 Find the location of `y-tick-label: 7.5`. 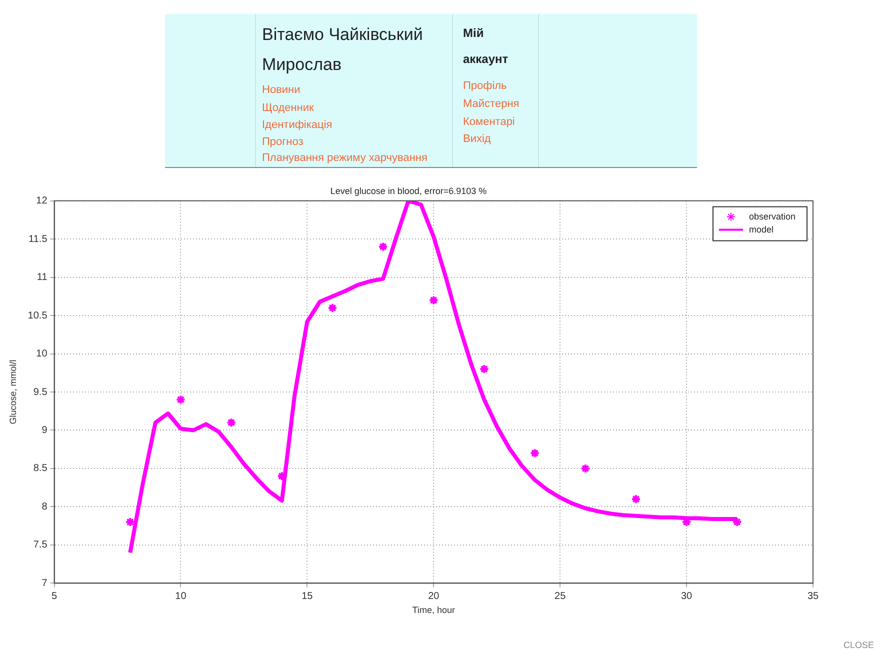

y-tick-label: 7.5 is located at coordinates (40, 545).